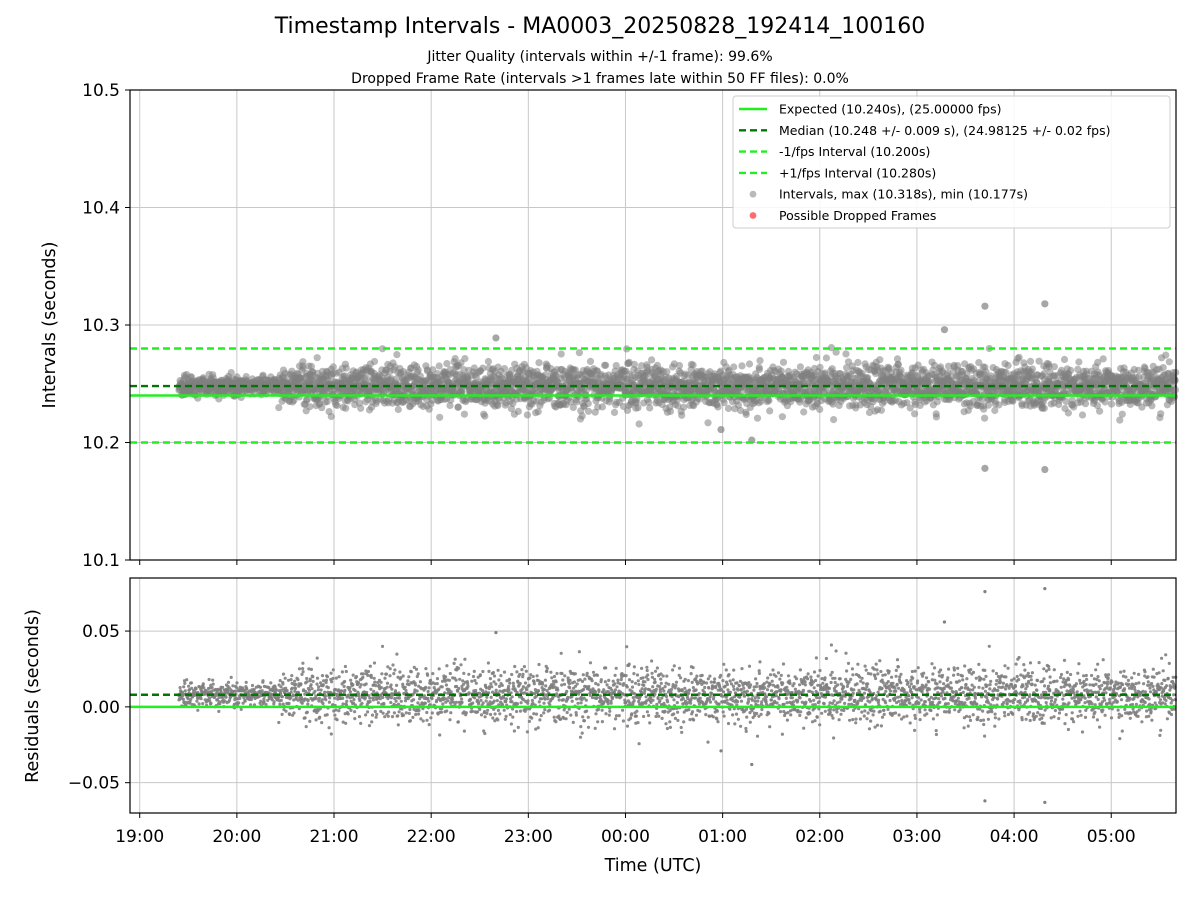 This screenshot has height=900, width=1200. I want to click on top-y-tick-label: 10.5, so click(101, 91).